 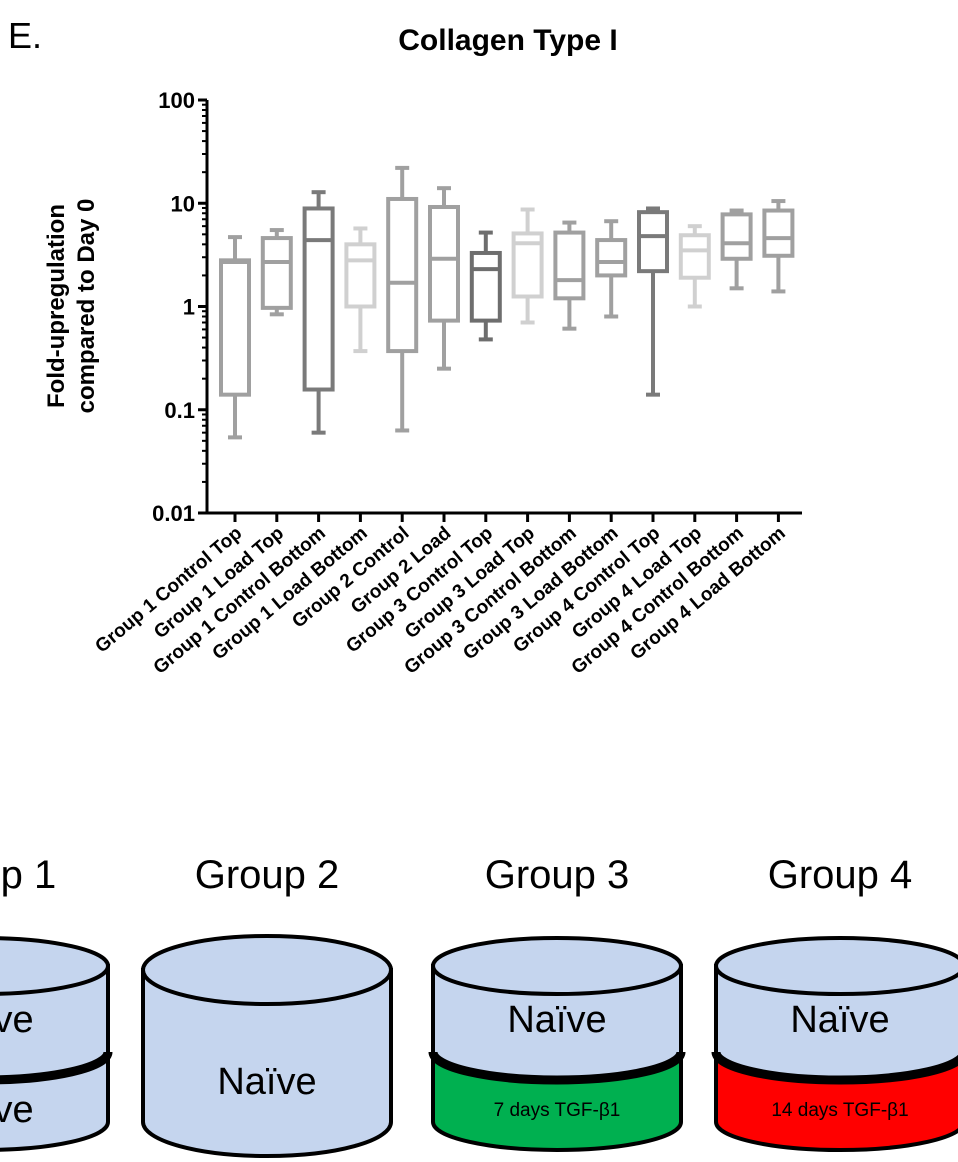 I want to click on y-tick-label: 100, so click(x=176, y=100).